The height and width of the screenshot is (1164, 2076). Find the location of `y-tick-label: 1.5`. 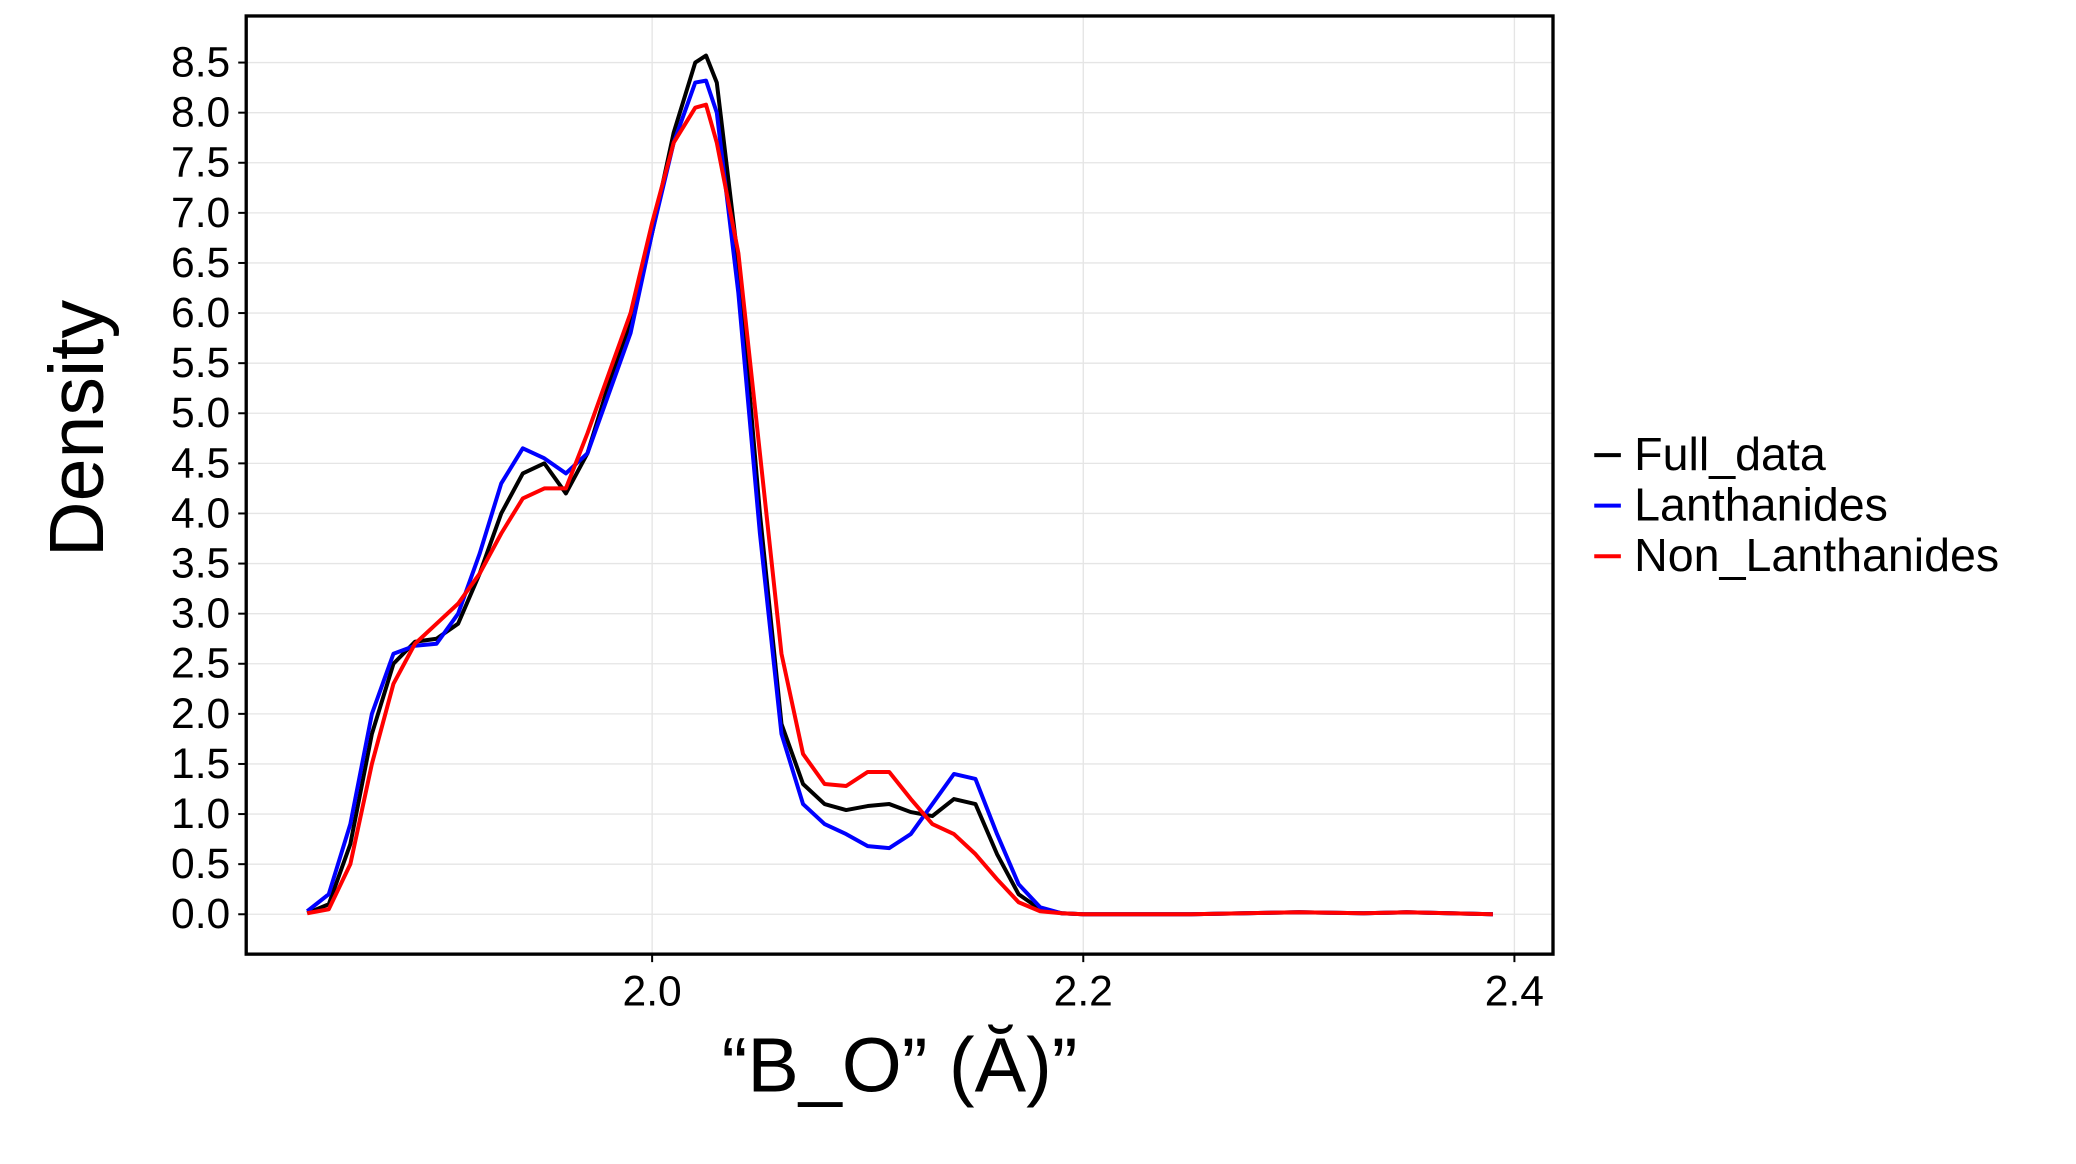

y-tick-label: 1.5 is located at coordinates (200, 764).